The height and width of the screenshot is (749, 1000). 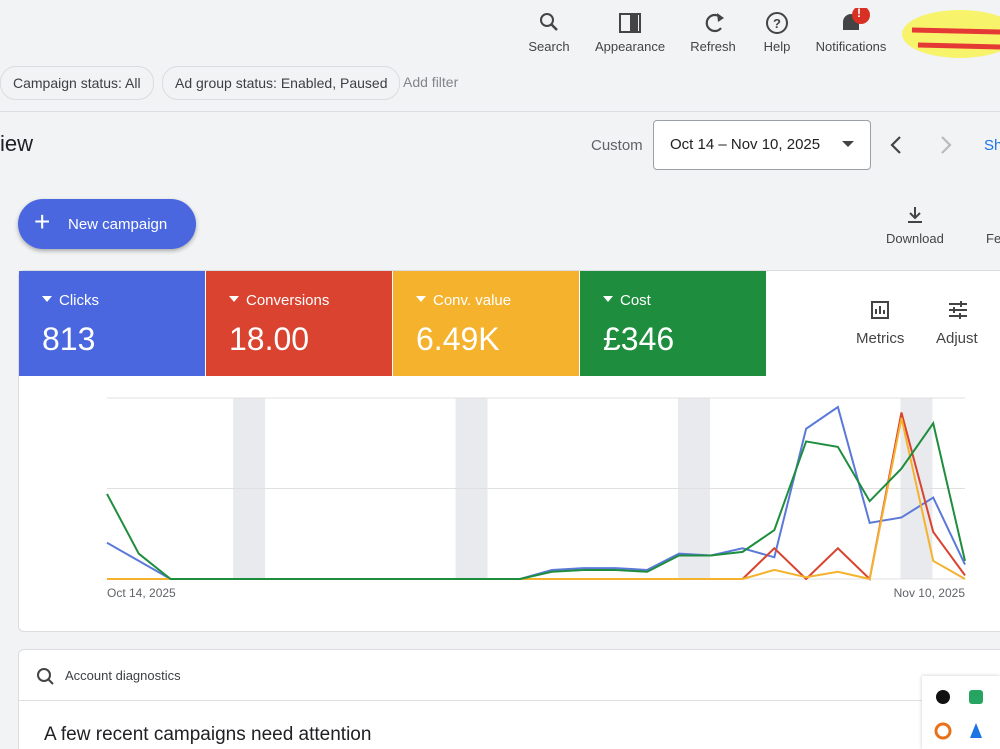 I want to click on toolbar-item: Refresh, so click(x=713, y=46).